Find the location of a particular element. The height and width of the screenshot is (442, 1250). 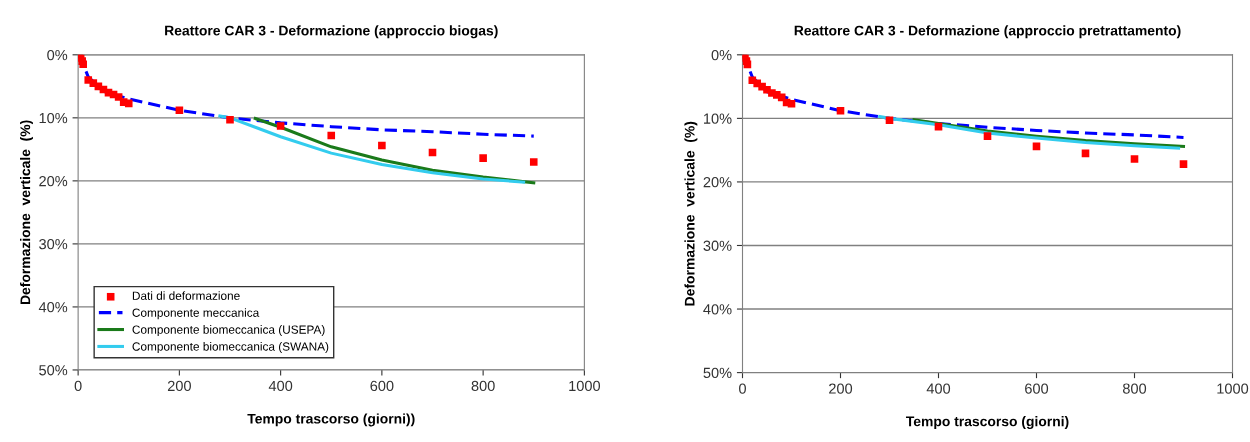

legend-label: Dati di deformazione is located at coordinates (186, 295).